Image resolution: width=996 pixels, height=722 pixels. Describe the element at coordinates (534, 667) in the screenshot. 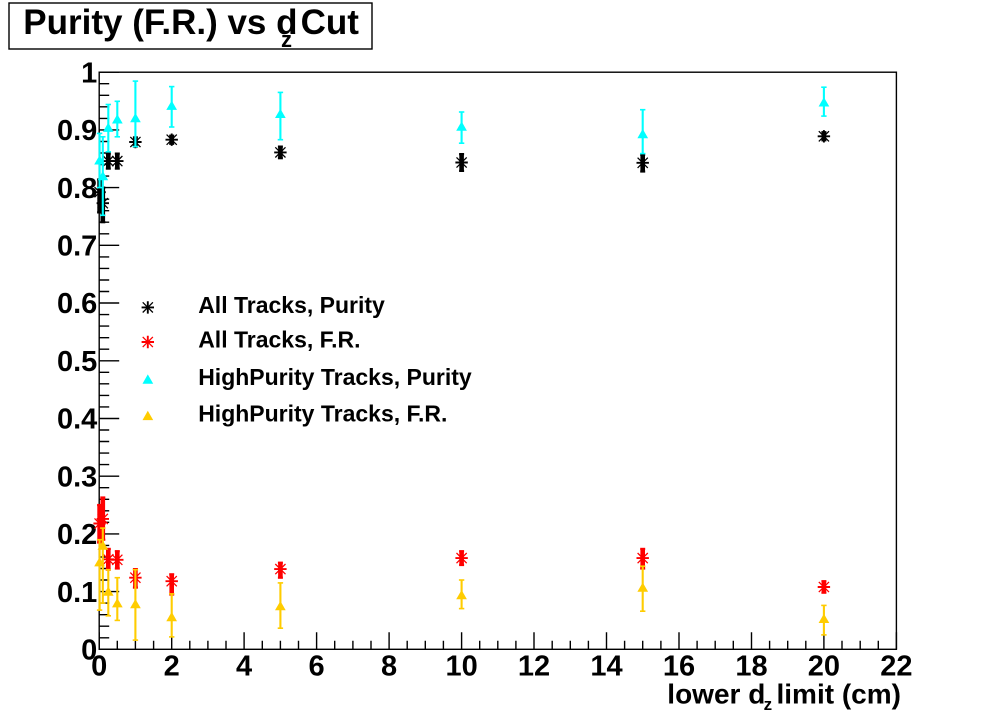

I see `svg-text: 12` at that location.